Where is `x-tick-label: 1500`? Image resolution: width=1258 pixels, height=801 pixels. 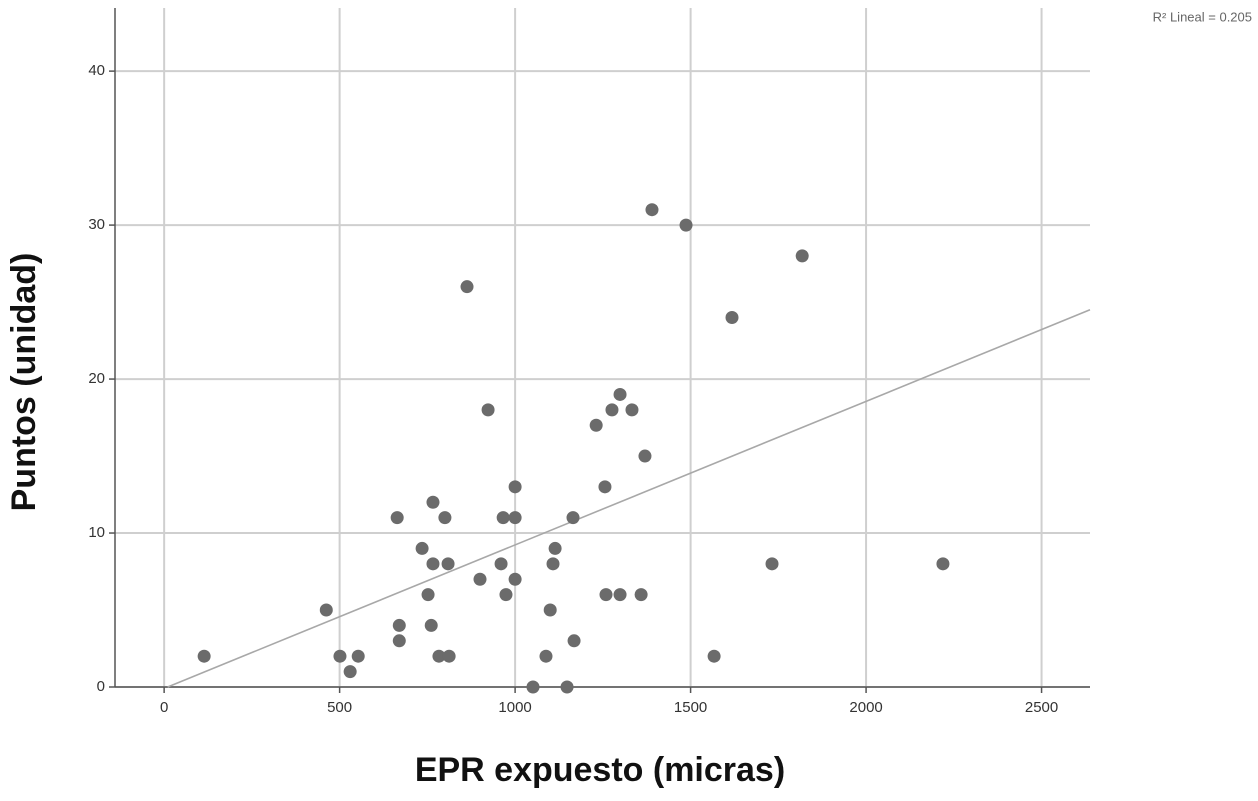 x-tick-label: 1500 is located at coordinates (690, 707).